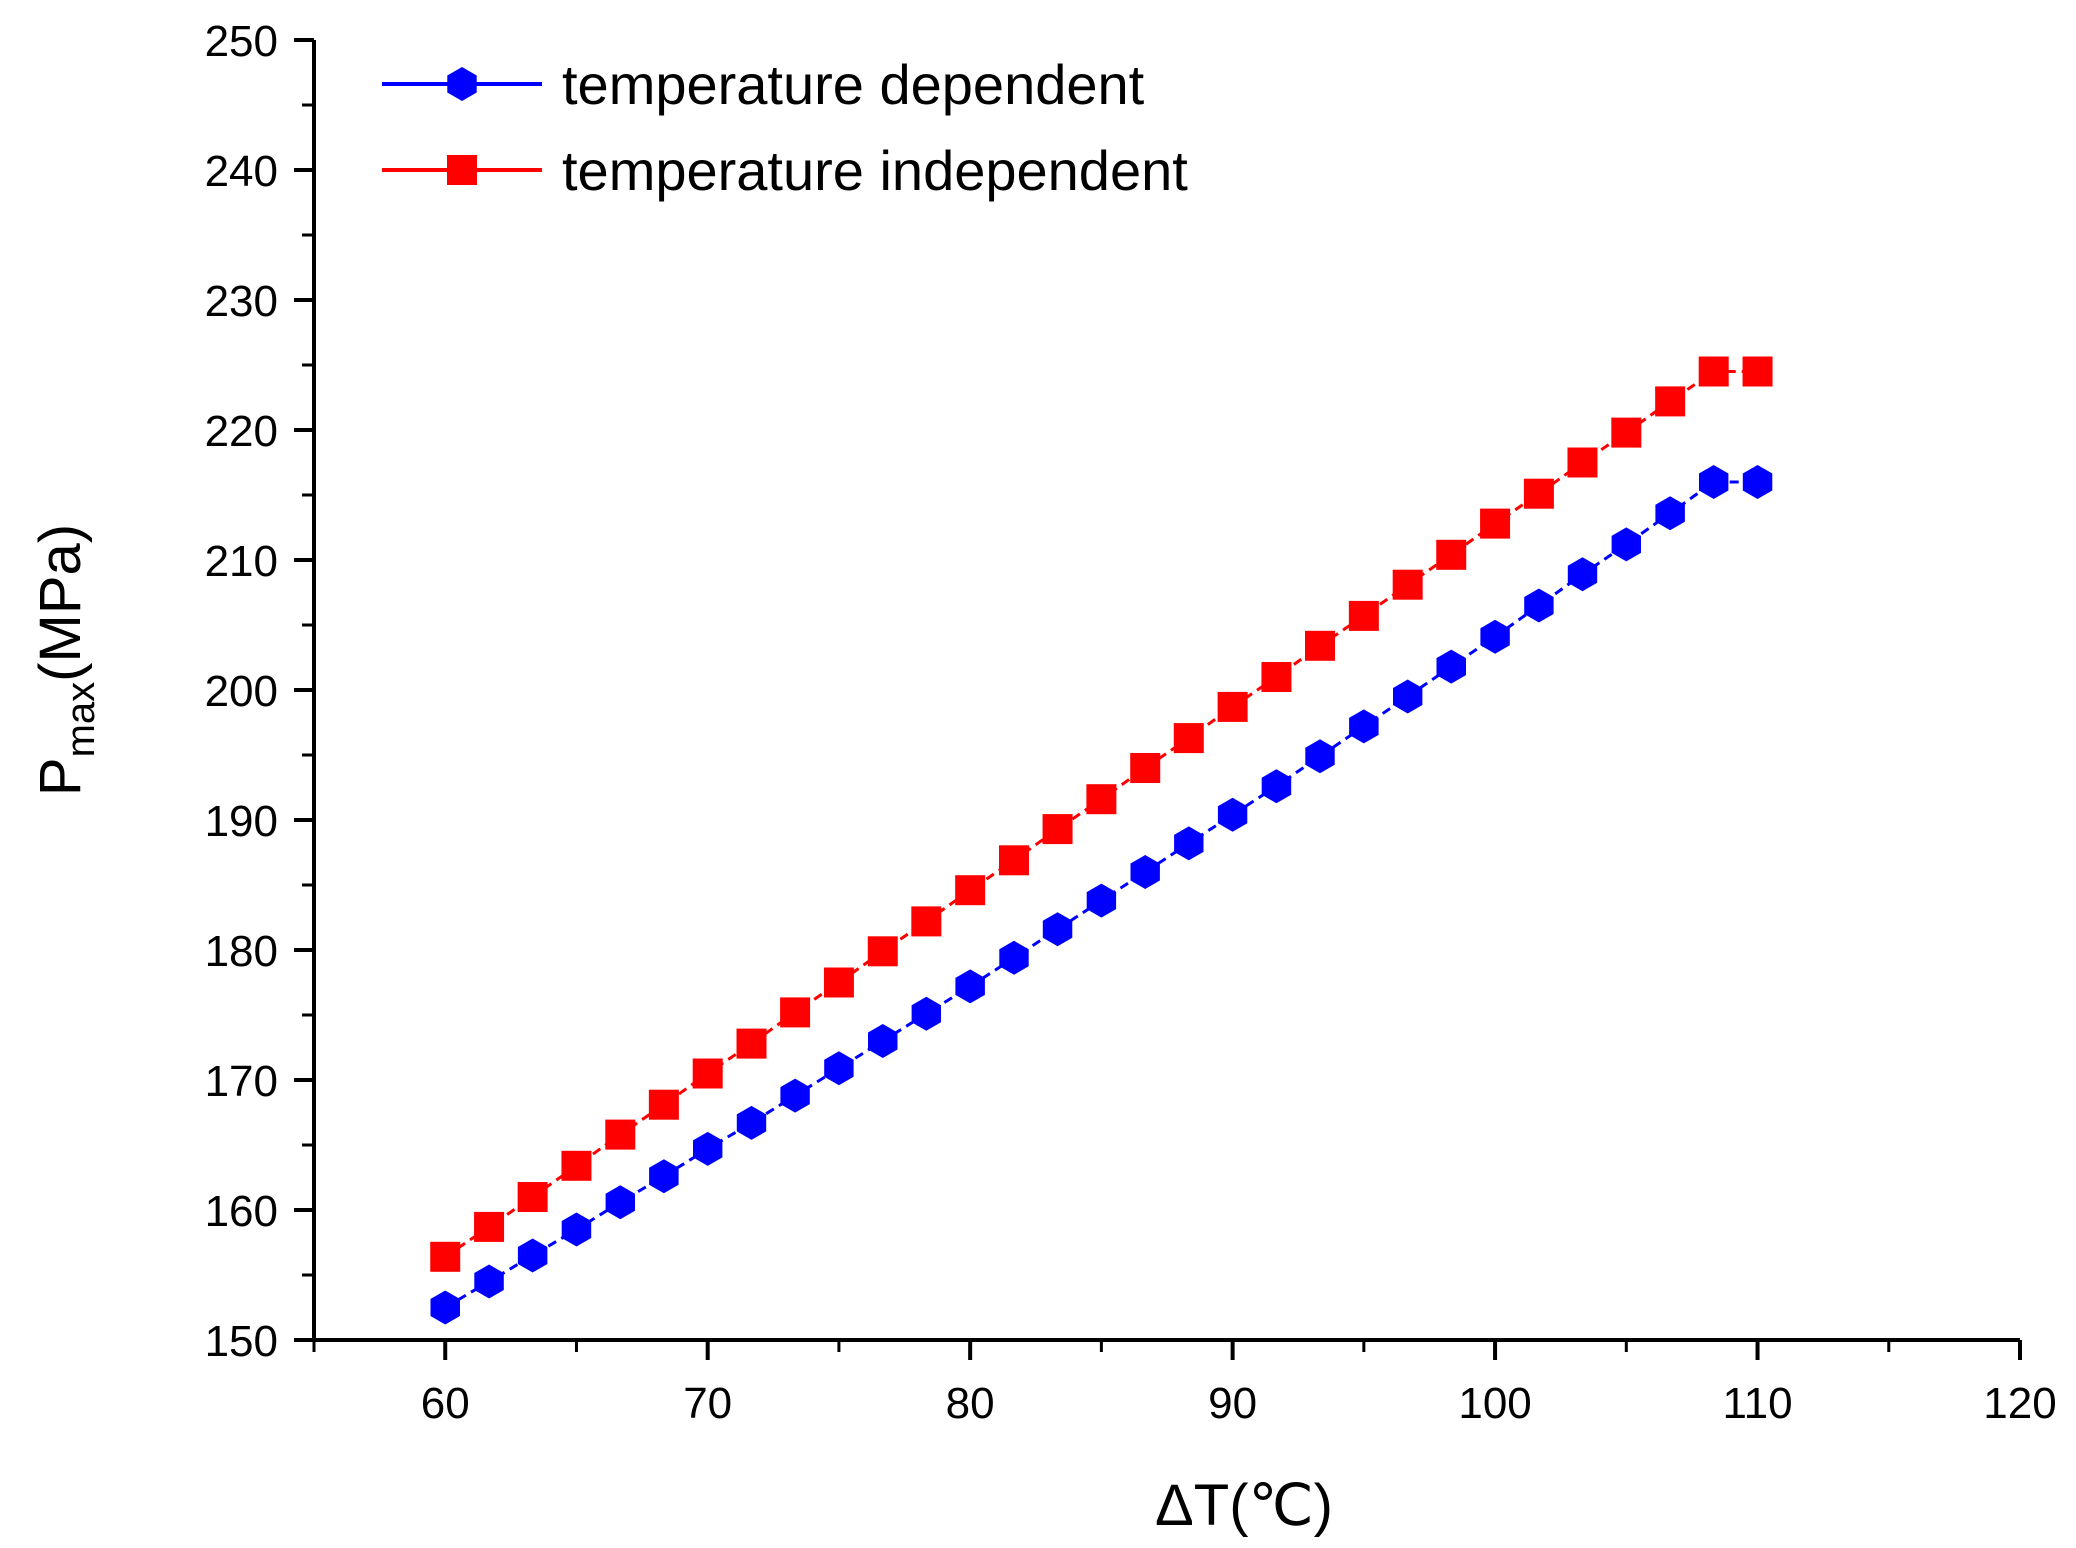 This screenshot has width=2076, height=1548. Describe the element at coordinates (1232, 1403) in the screenshot. I see `x-tick-label: 90` at that location.